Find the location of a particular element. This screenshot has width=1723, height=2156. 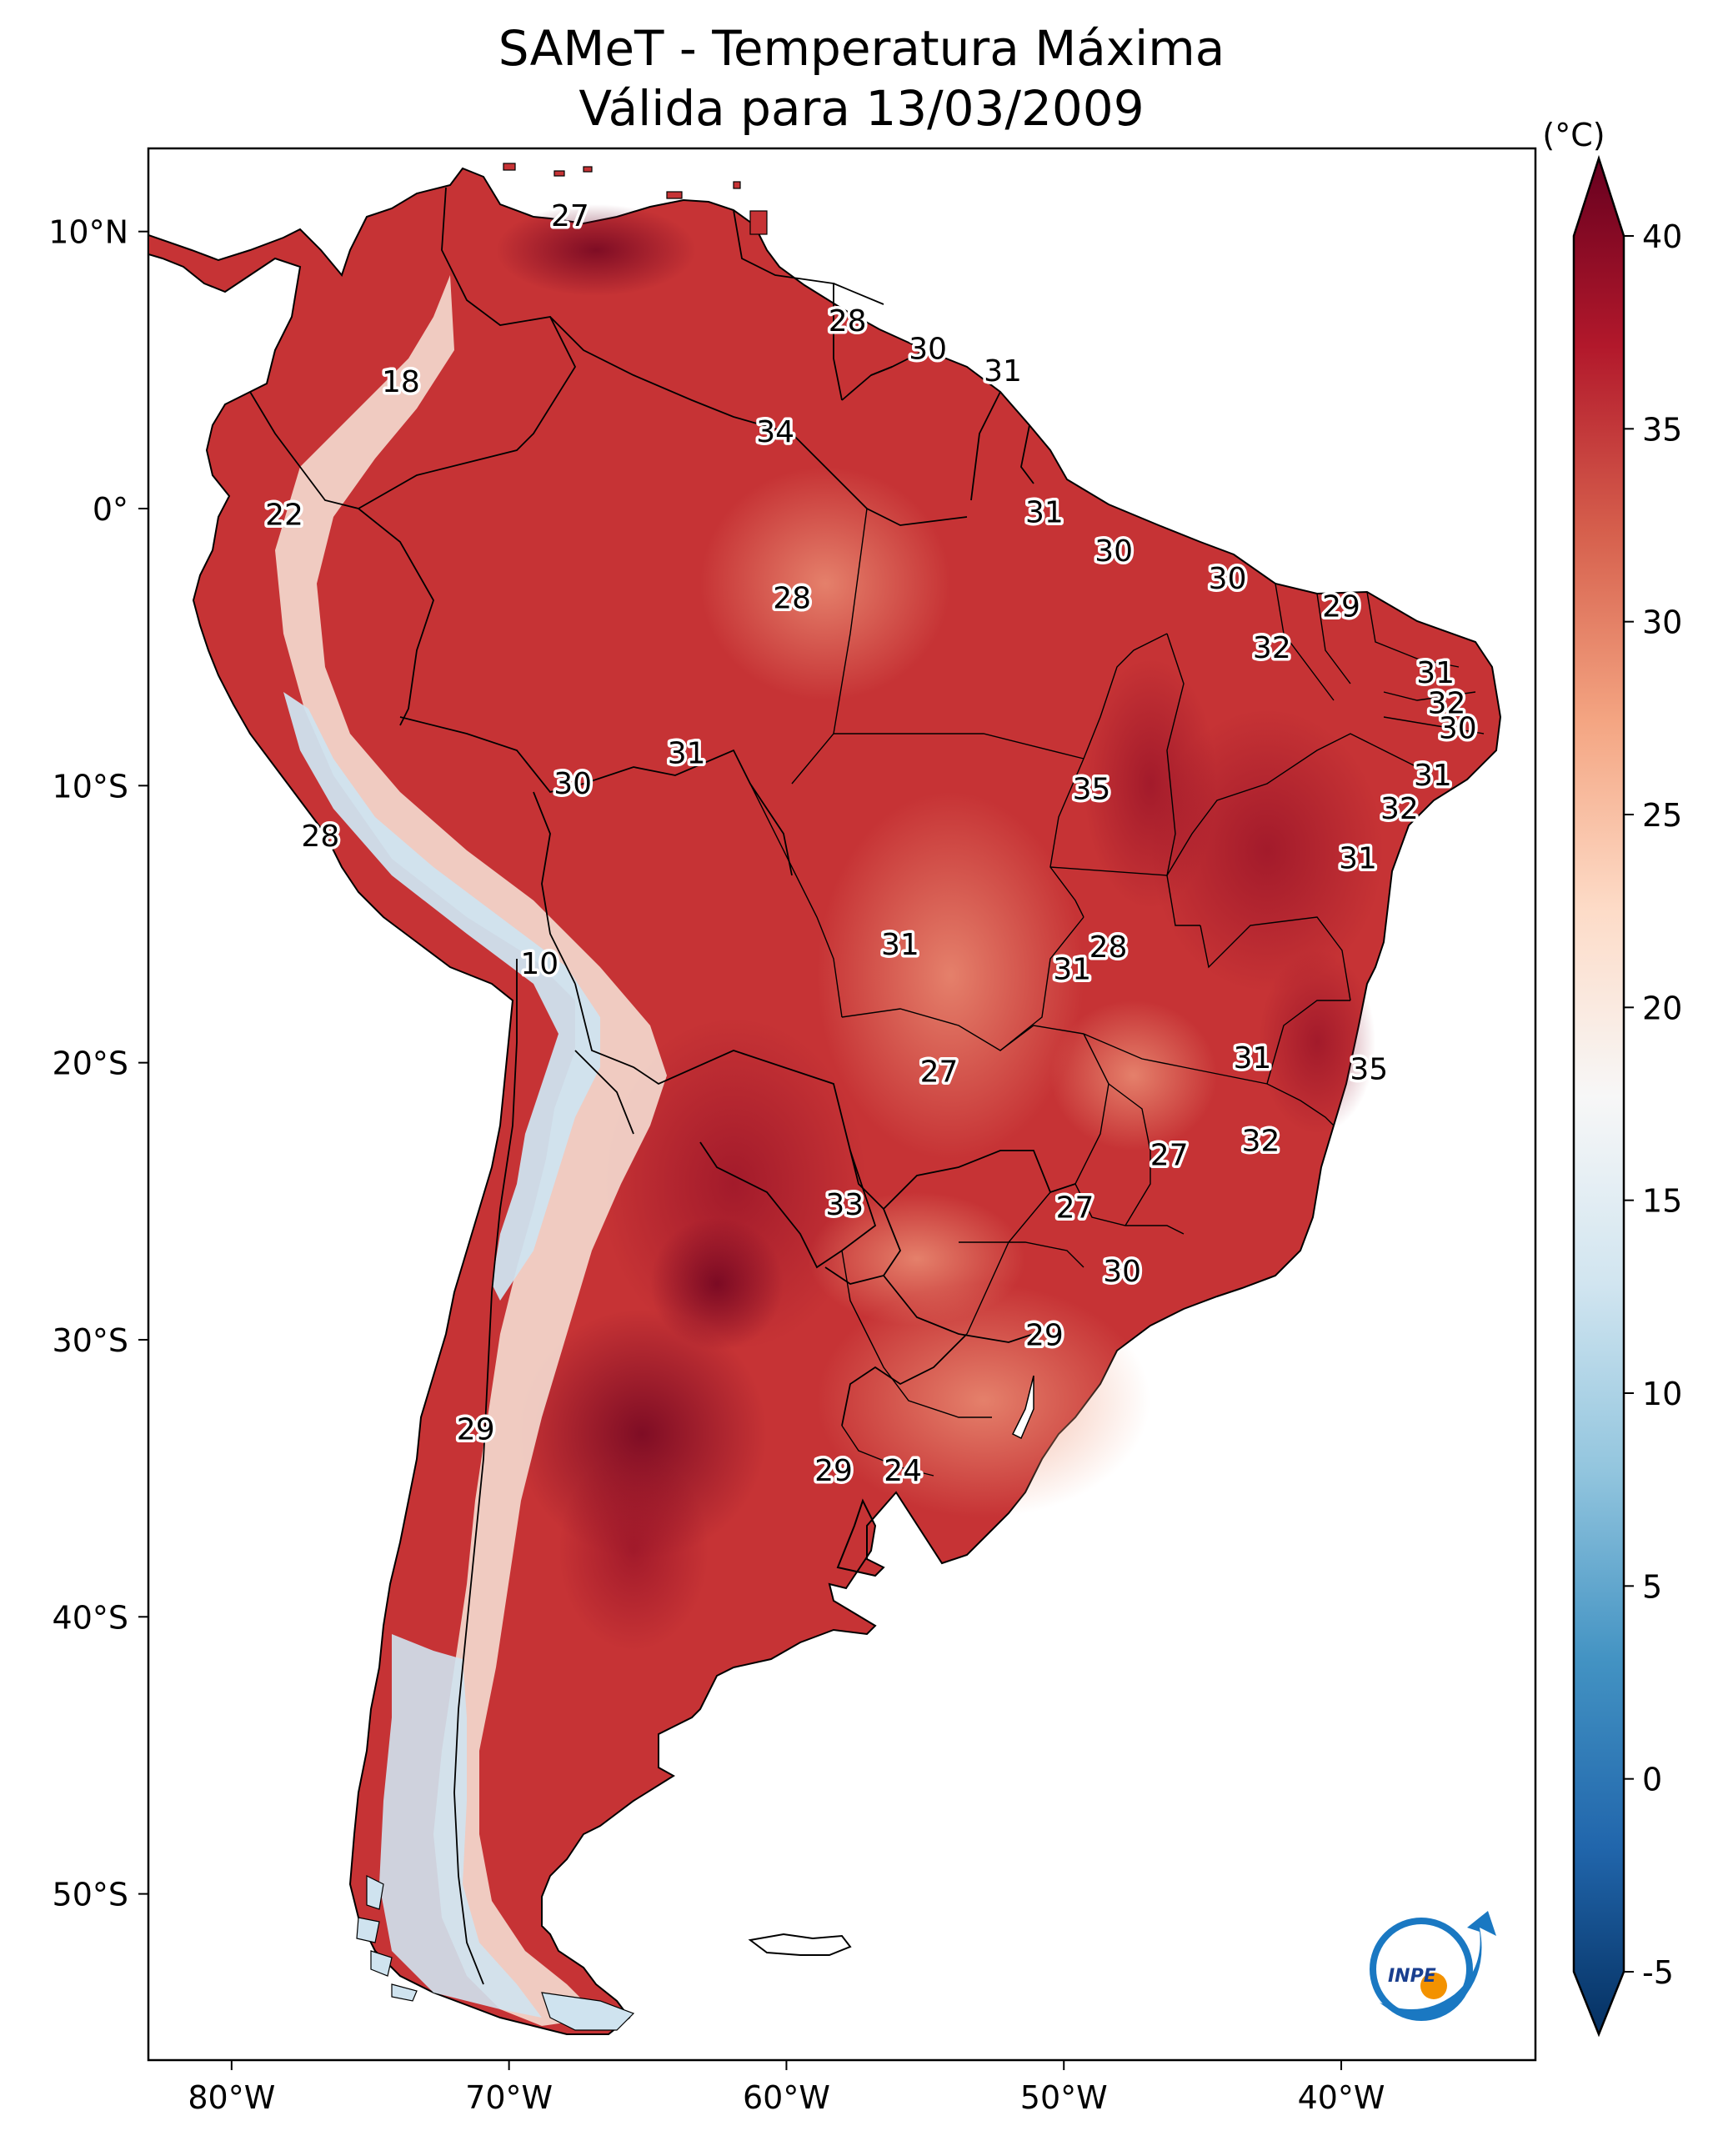

colorbar-tick-label: 40 is located at coordinates (1662, 236).